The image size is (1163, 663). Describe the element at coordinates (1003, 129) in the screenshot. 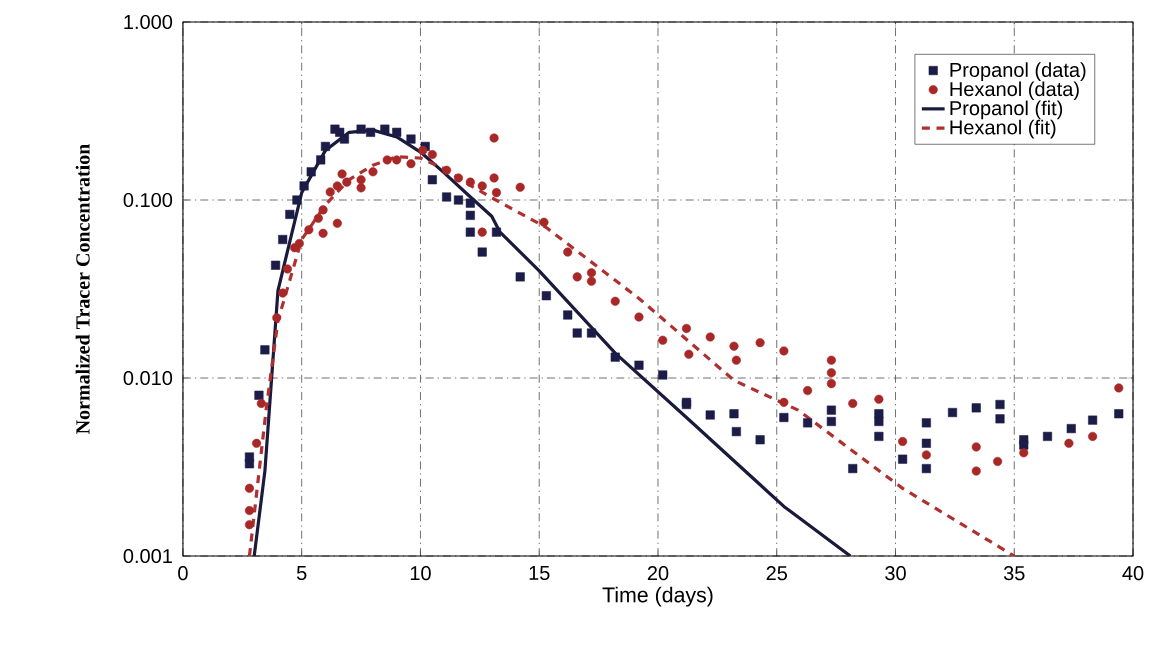

I see `legend-label: Hexanol (fit)` at that location.